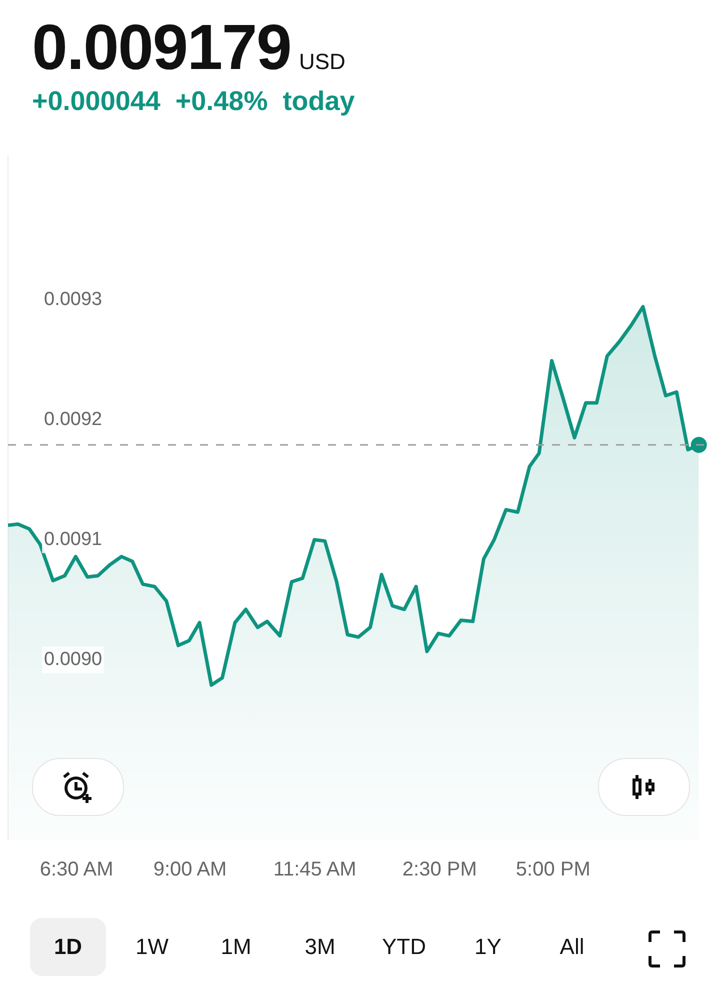 The image size is (720, 988). Describe the element at coordinates (439, 869) in the screenshot. I see `x-tick-label: 2:30 PM` at that location.